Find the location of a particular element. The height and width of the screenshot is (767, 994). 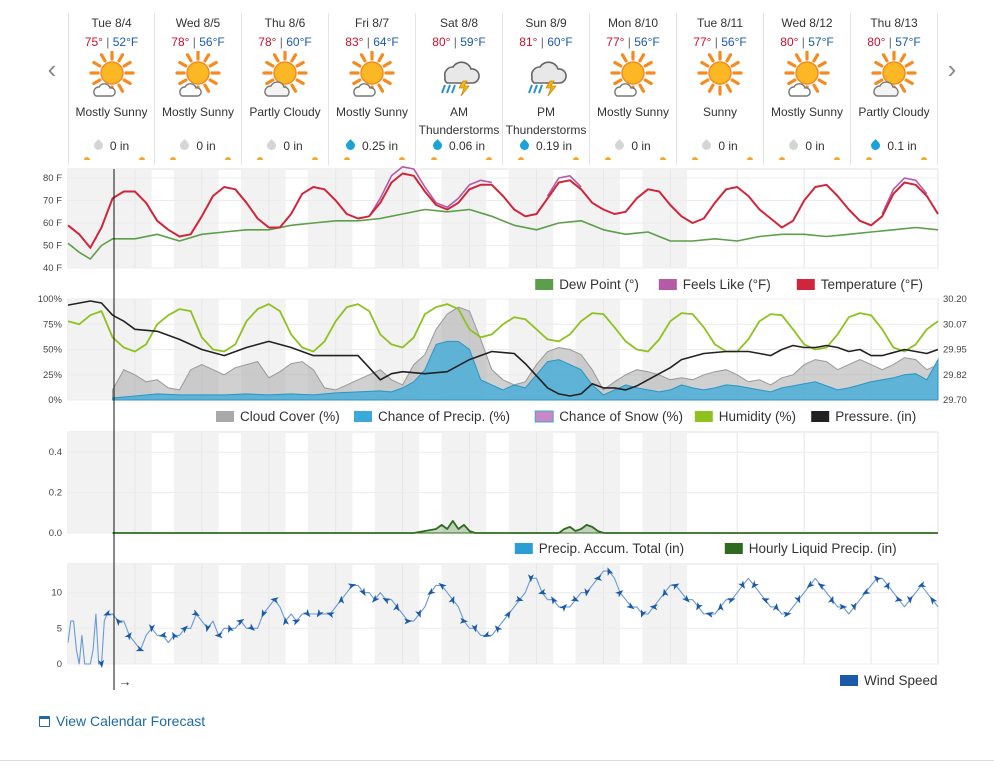

view-calendar-forecast-link: View Calendar Forecast is located at coordinates (122, 721).